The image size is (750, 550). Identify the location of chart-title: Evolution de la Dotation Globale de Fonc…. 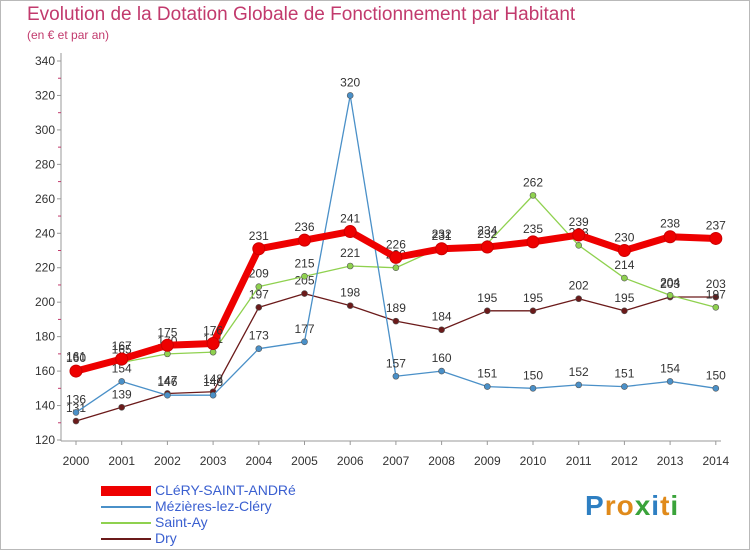
(301, 14).